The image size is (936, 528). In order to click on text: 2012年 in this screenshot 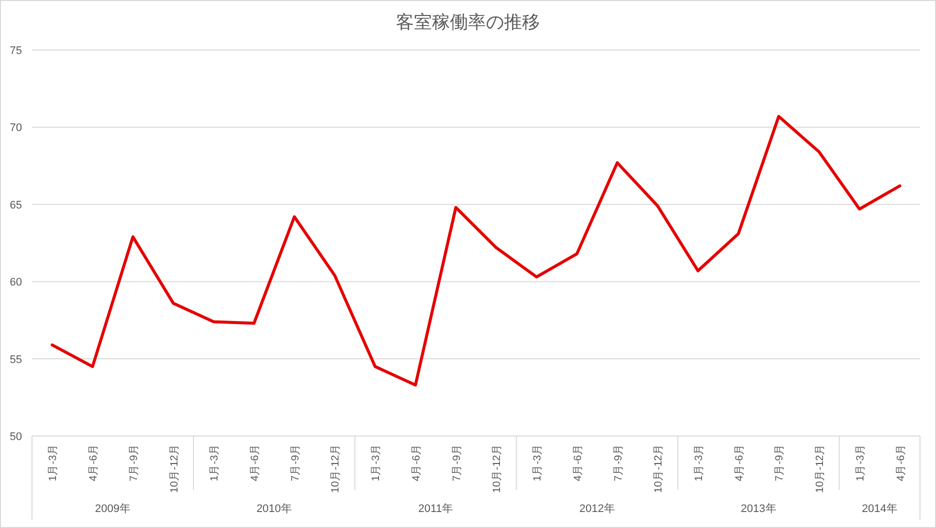, I will do `click(597, 509)`.